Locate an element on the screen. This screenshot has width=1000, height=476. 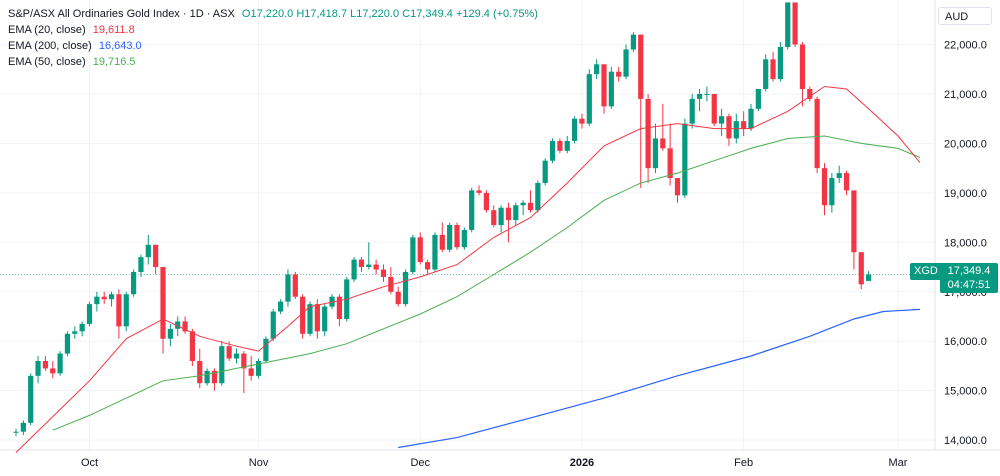
x-tick-label: Oct is located at coordinates (89, 463).